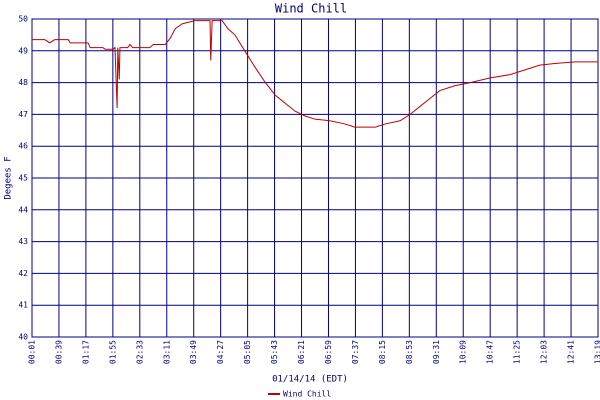 The width and height of the screenshot is (600, 400). What do you see at coordinates (139, 352) in the screenshot?
I see `x-tick-label: 02:33` at bounding box center [139, 352].